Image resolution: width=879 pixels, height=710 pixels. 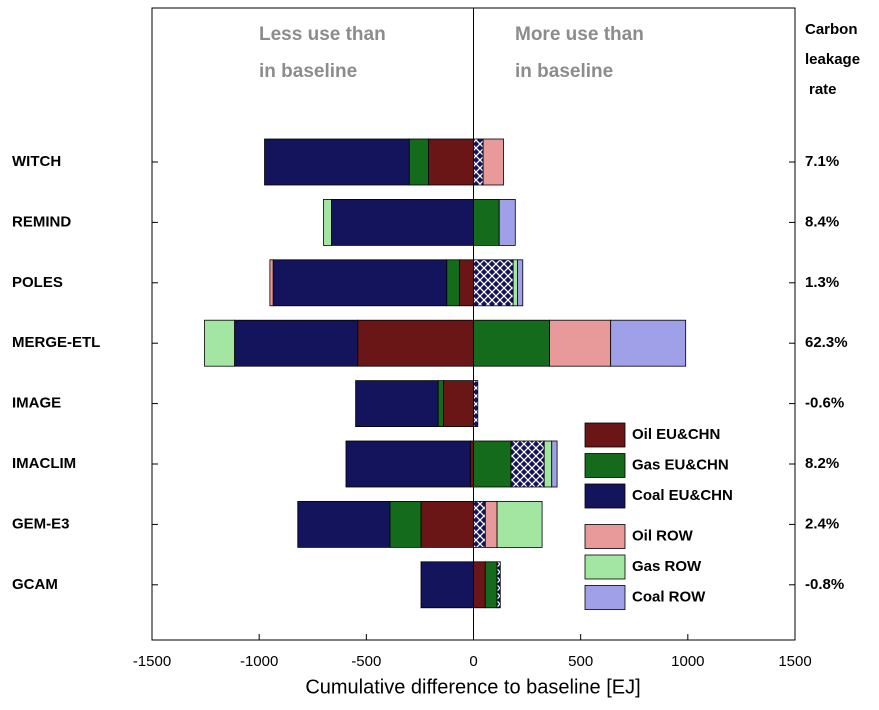 What do you see at coordinates (580, 661) in the screenshot?
I see `x-tick-label: 500` at bounding box center [580, 661].